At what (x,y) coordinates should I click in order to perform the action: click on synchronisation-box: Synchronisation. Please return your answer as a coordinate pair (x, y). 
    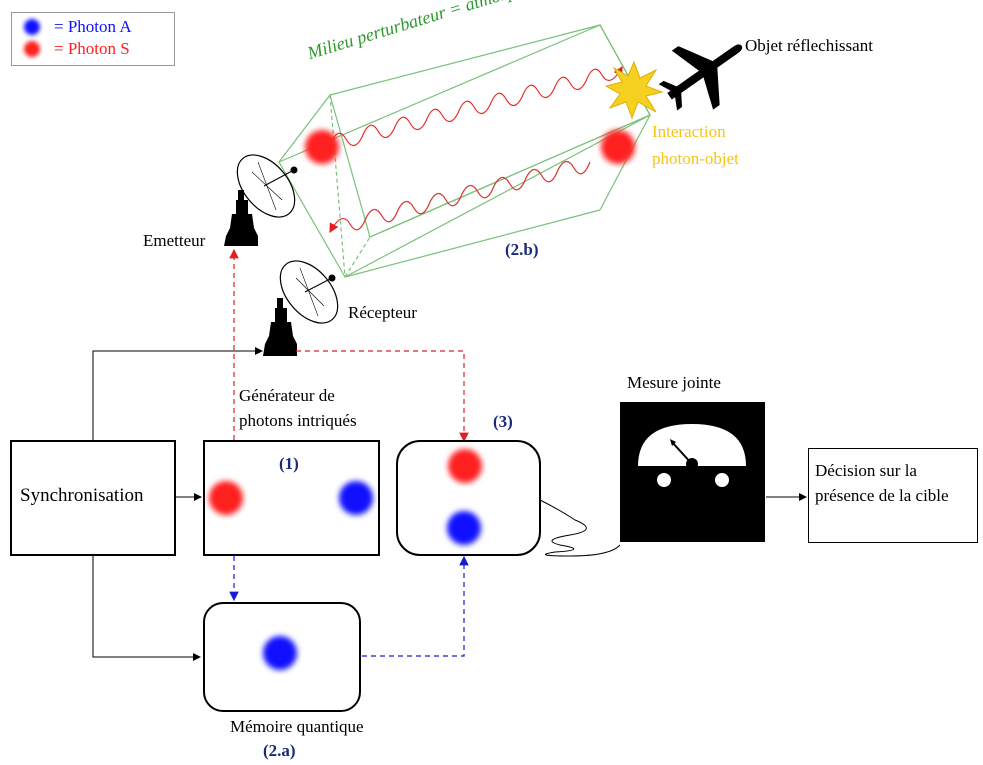
    Looking at the image, I should click on (93, 498).